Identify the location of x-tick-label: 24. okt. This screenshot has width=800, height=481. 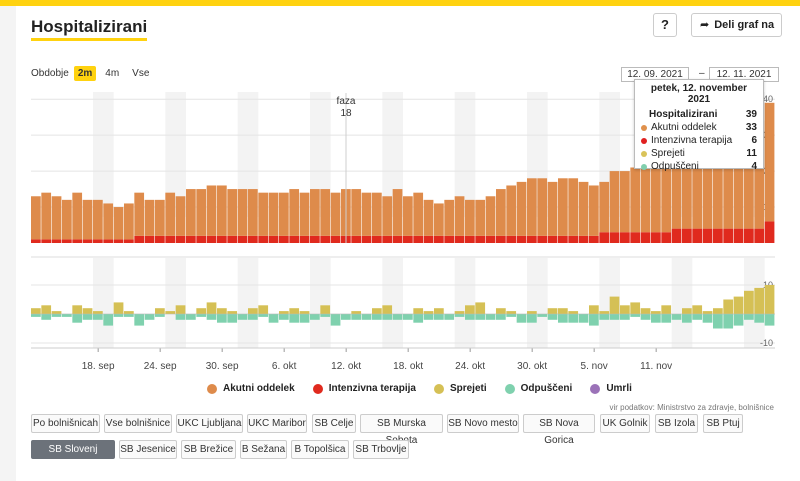
(470, 366).